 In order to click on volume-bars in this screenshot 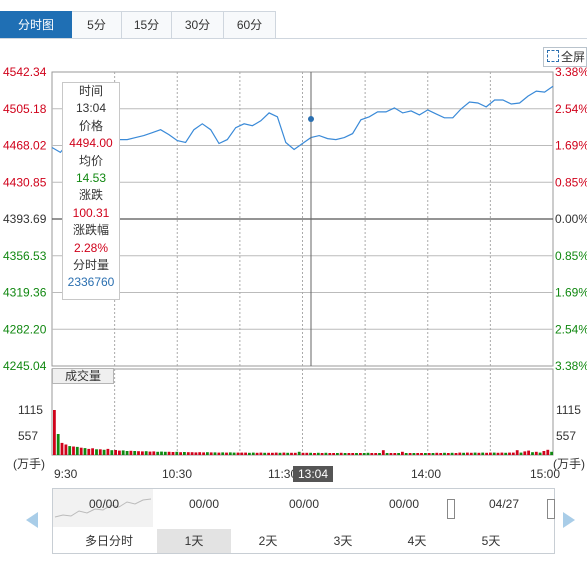, I will do `click(303, 432)`.